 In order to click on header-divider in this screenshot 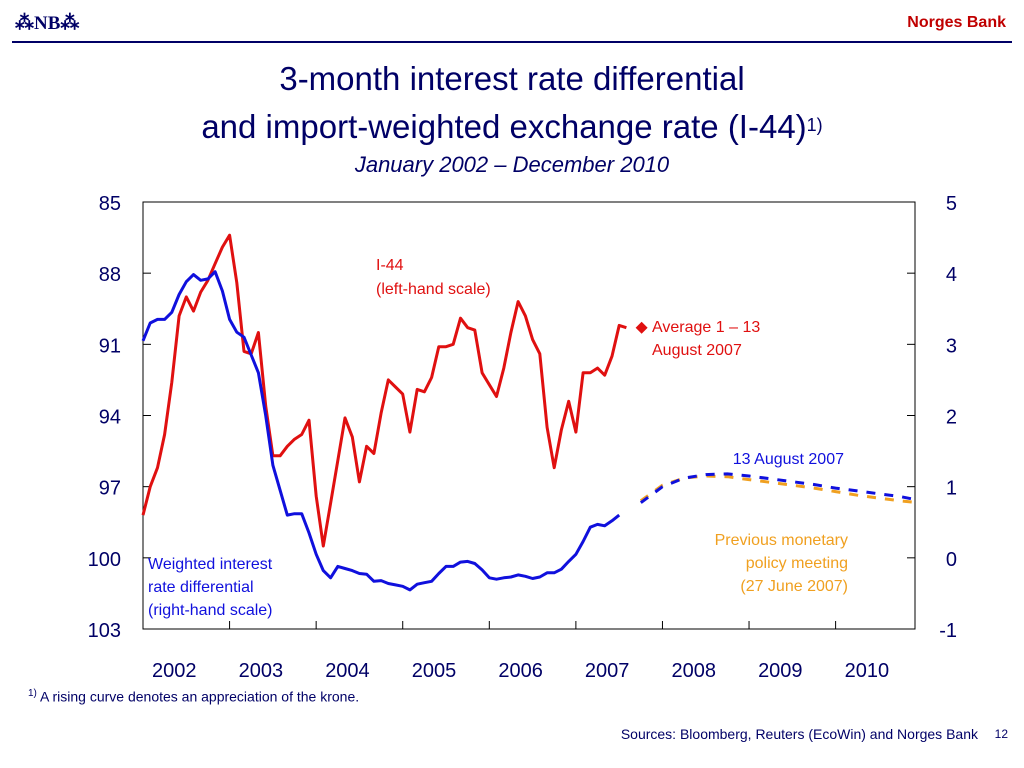, I will do `click(512, 42)`.